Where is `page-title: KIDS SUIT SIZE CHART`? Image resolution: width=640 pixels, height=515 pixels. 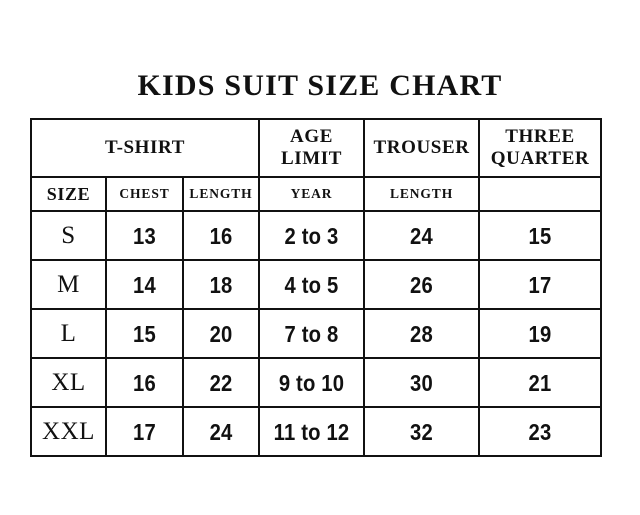 page-title: KIDS SUIT SIZE CHART is located at coordinates (320, 85).